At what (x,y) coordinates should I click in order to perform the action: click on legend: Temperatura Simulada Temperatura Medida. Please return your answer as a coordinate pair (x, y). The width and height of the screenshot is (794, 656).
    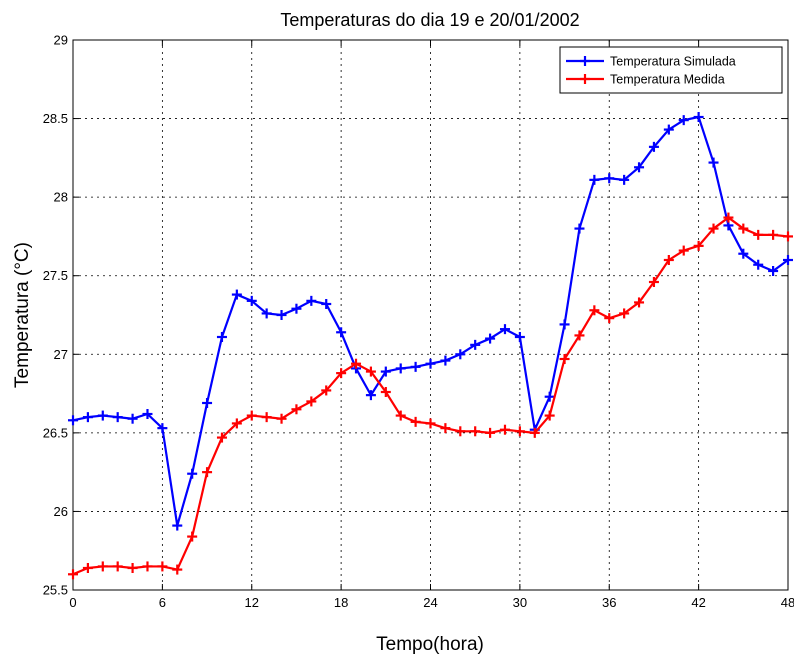
    Looking at the image, I should click on (671, 70).